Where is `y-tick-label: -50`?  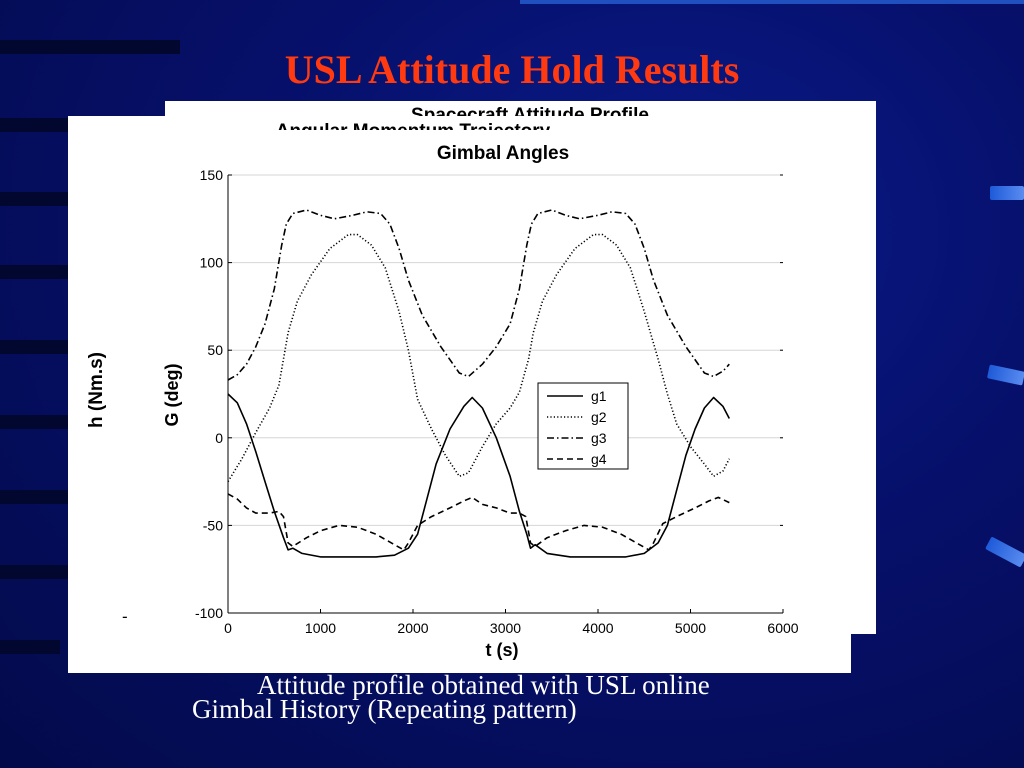 y-tick-label: -50 is located at coordinates (213, 525).